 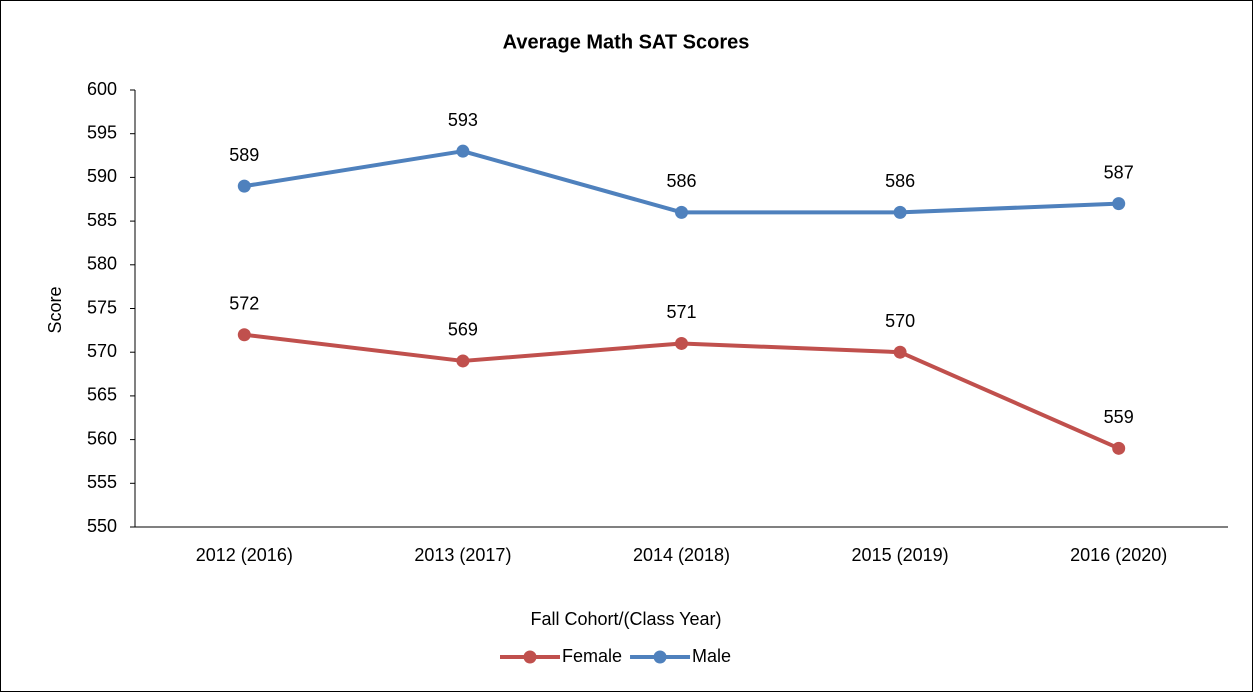 I want to click on y-tick-label: 585, so click(x=102, y=220).